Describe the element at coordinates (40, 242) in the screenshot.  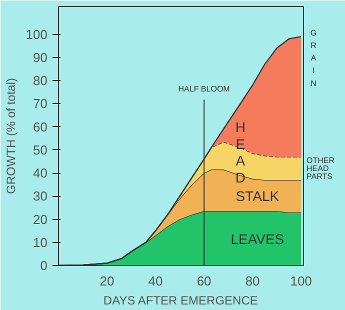
I see `y-tick-label: 10` at that location.